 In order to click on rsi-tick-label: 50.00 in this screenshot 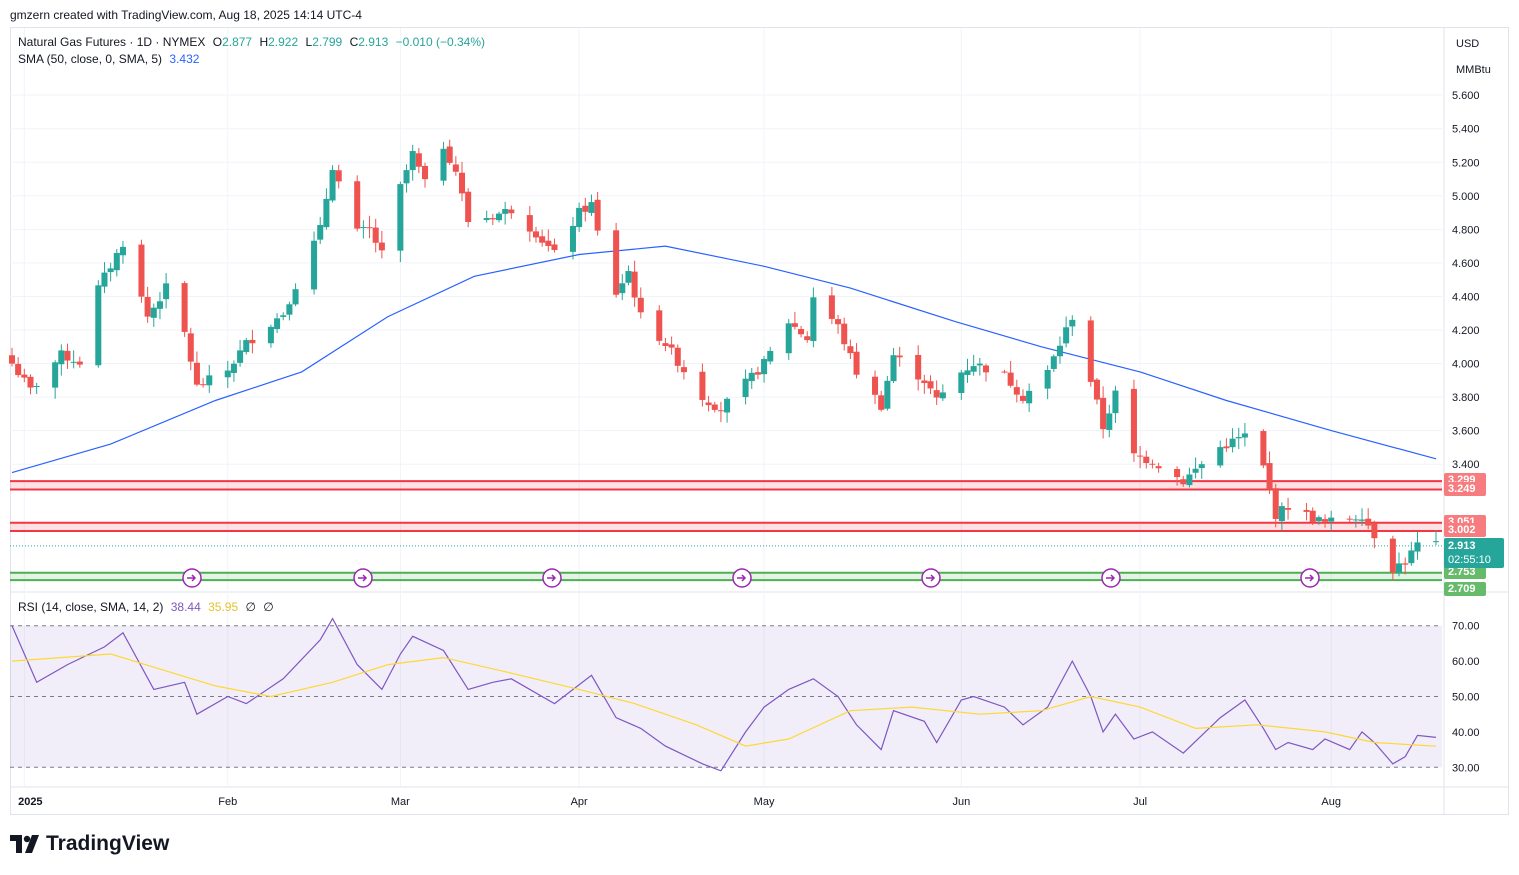, I will do `click(1466, 698)`.